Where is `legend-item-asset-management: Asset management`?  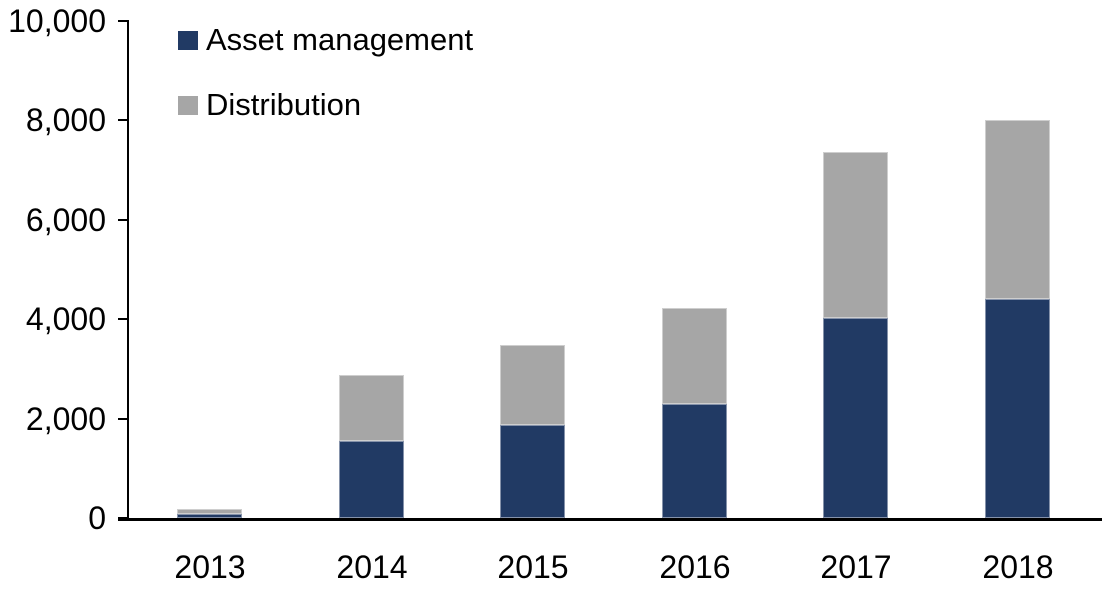 legend-item-asset-management: Asset management is located at coordinates (326, 39).